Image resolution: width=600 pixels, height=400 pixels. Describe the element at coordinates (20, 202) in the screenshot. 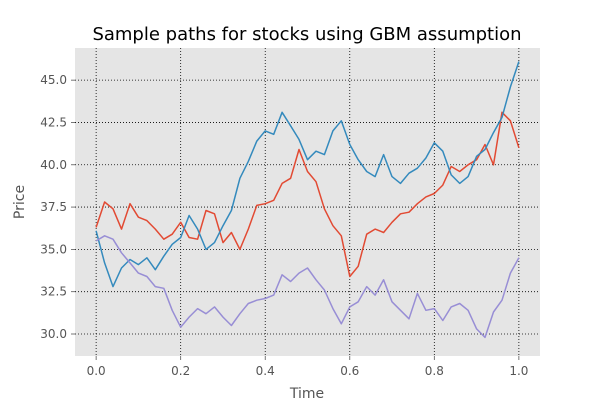

I see `y-axis-label: Price` at that location.